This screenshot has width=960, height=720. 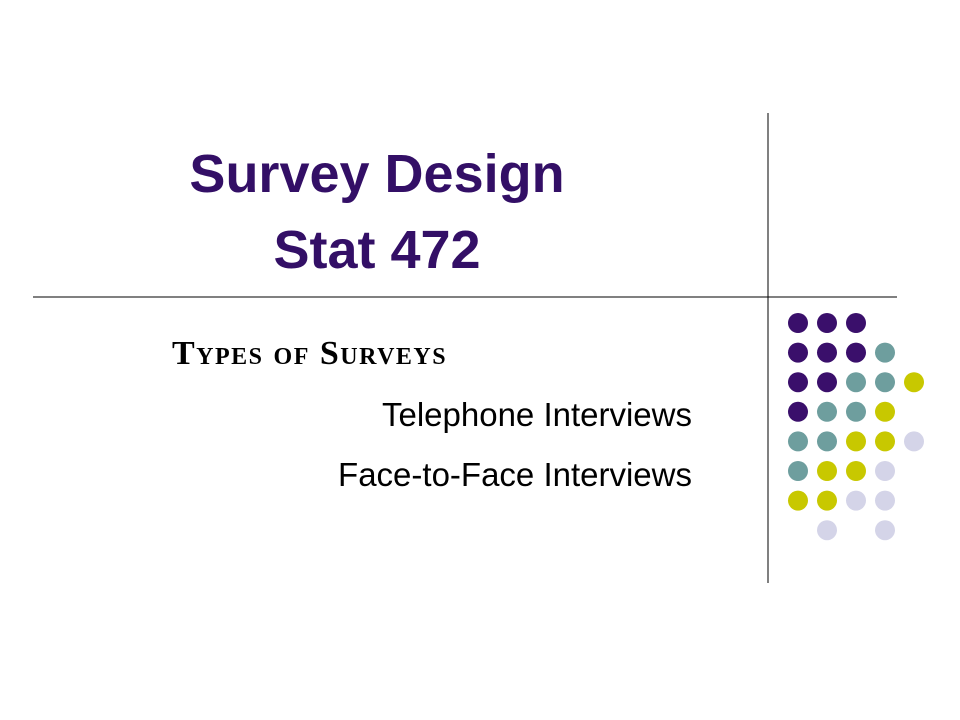 What do you see at coordinates (376, 174) in the screenshot?
I see `title-line: Survey Design` at bounding box center [376, 174].